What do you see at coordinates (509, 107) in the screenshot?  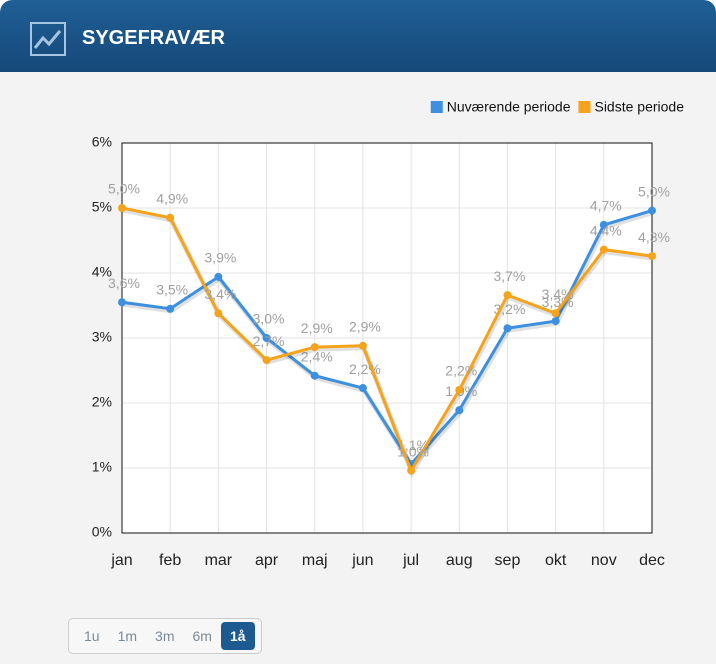 I see `legend-label: Nuværende periode` at bounding box center [509, 107].